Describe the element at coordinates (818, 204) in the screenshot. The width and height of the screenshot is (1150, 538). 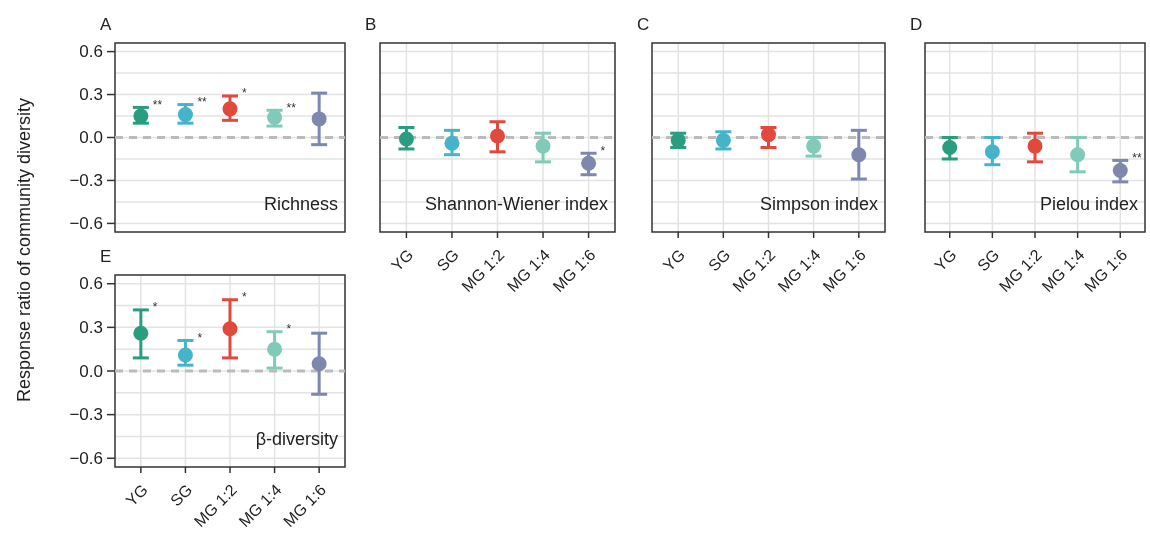
I see `annotation: Simpson index` at that location.